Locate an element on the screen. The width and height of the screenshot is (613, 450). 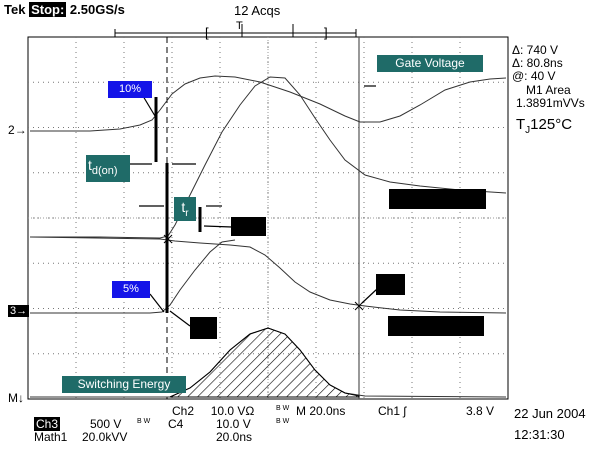
trigger-source: Ch1 ʃ is located at coordinates (392, 411).